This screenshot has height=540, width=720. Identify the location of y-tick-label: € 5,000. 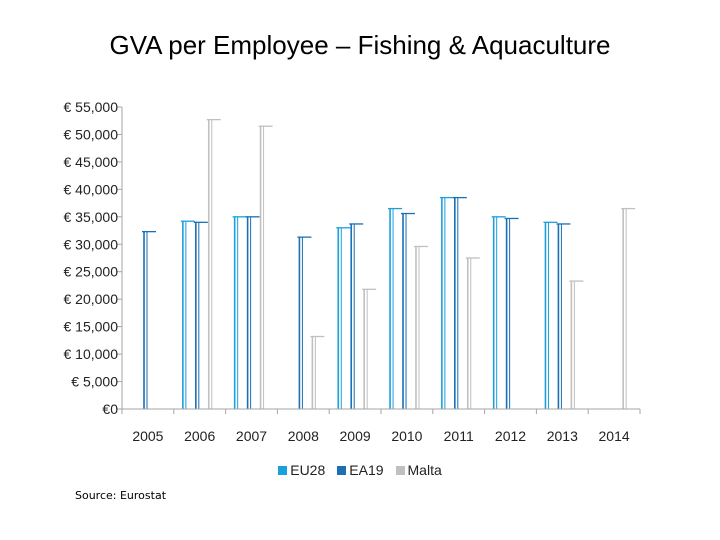
(94, 382).